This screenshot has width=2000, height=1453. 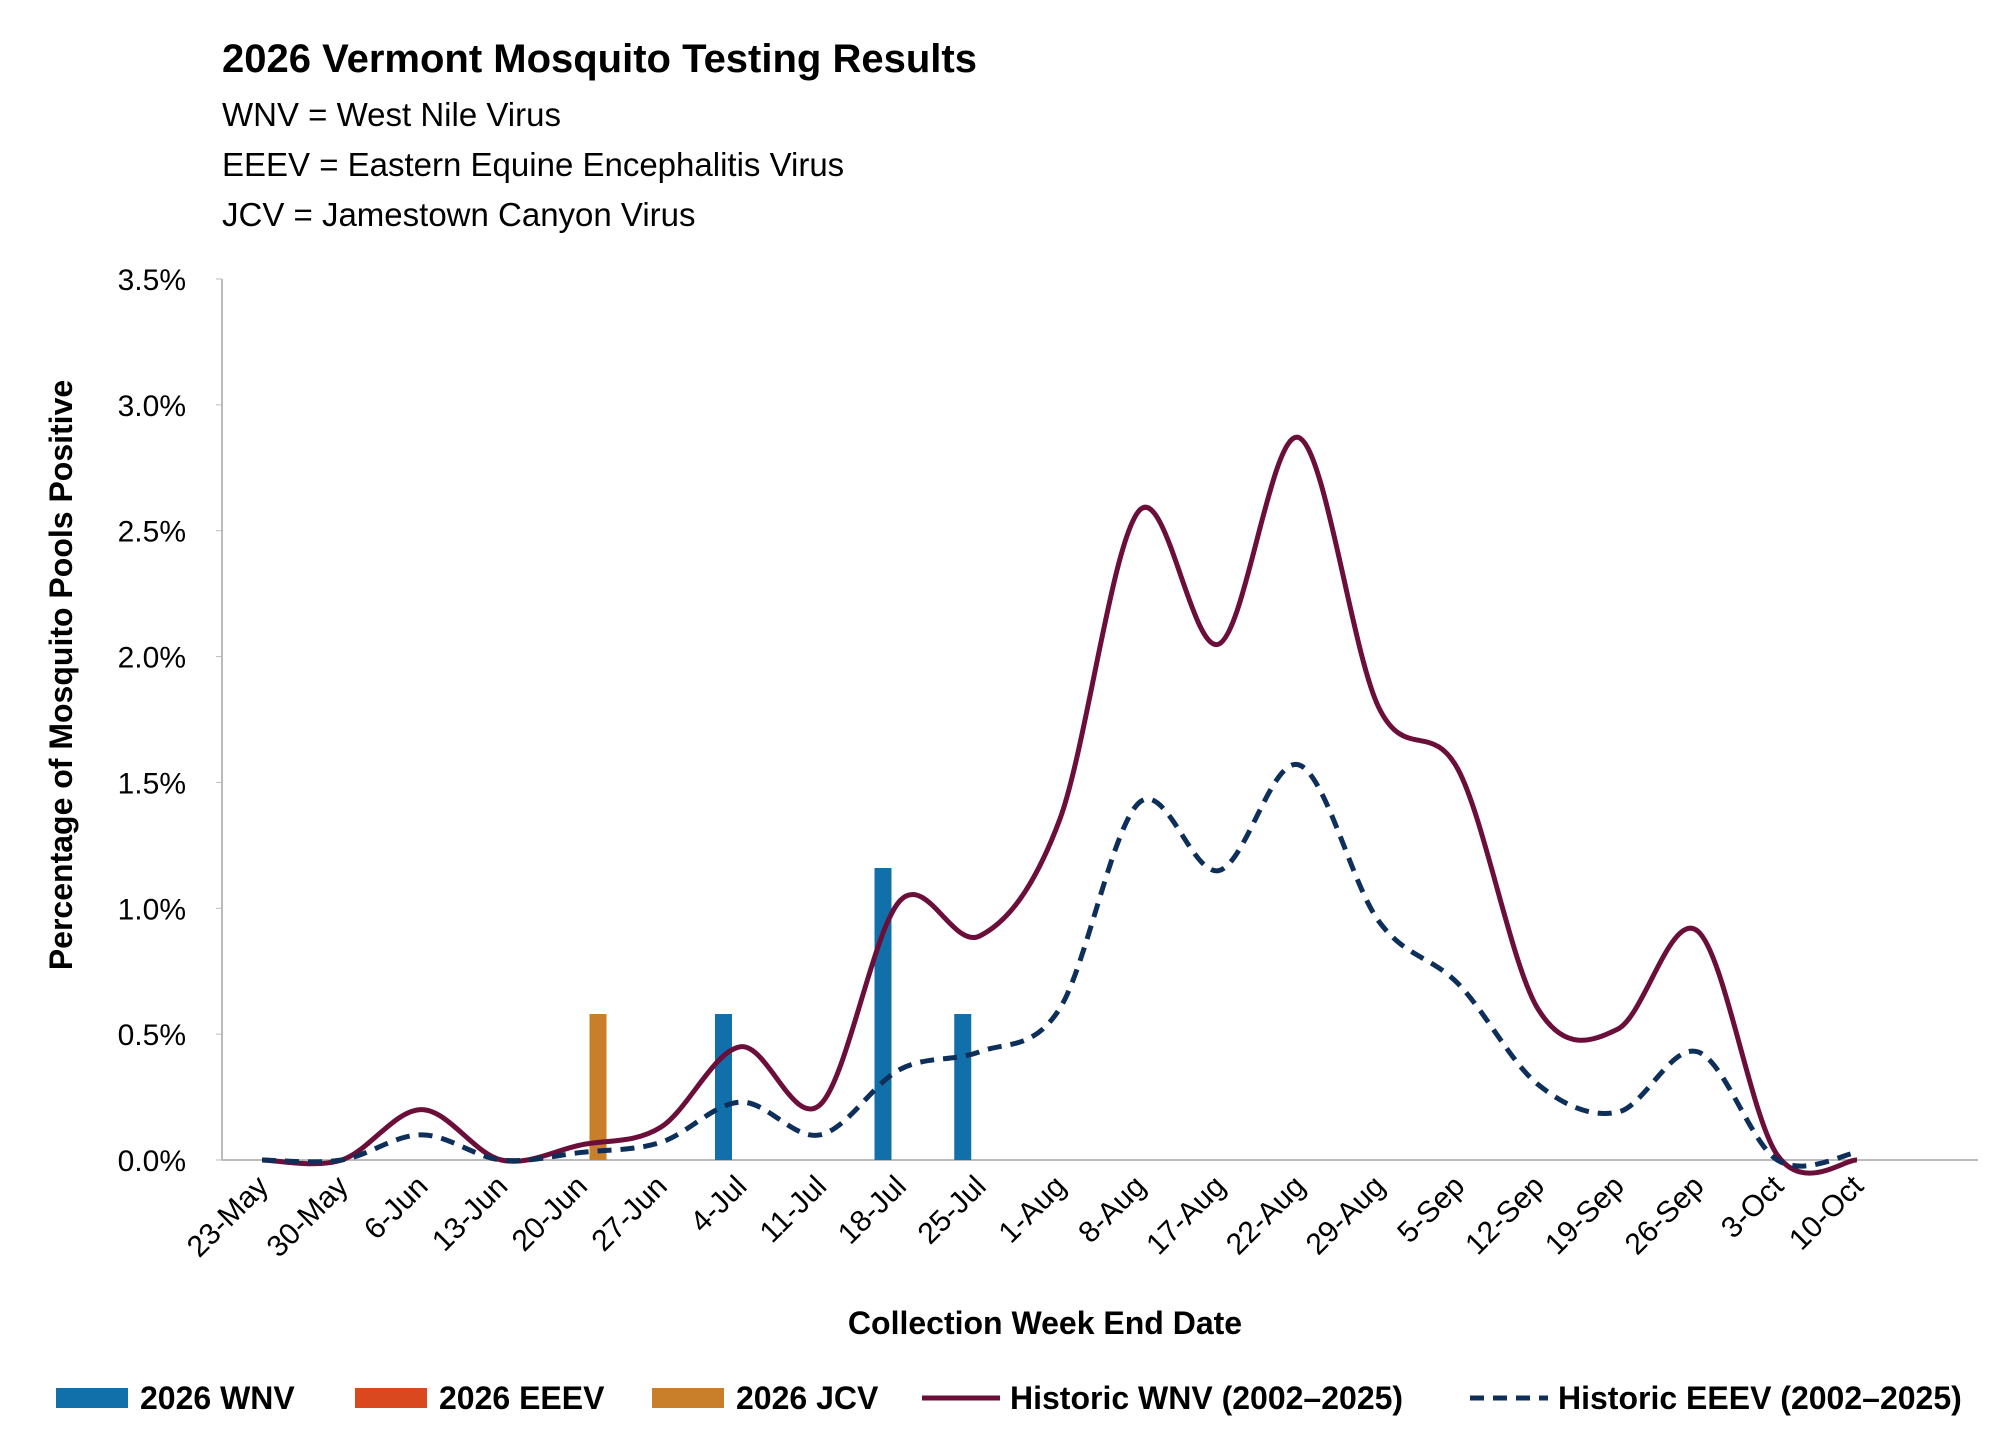 I want to click on subtitle: EEEV = Eastern Equine Encephalitis Virus, so click(x=533, y=164).